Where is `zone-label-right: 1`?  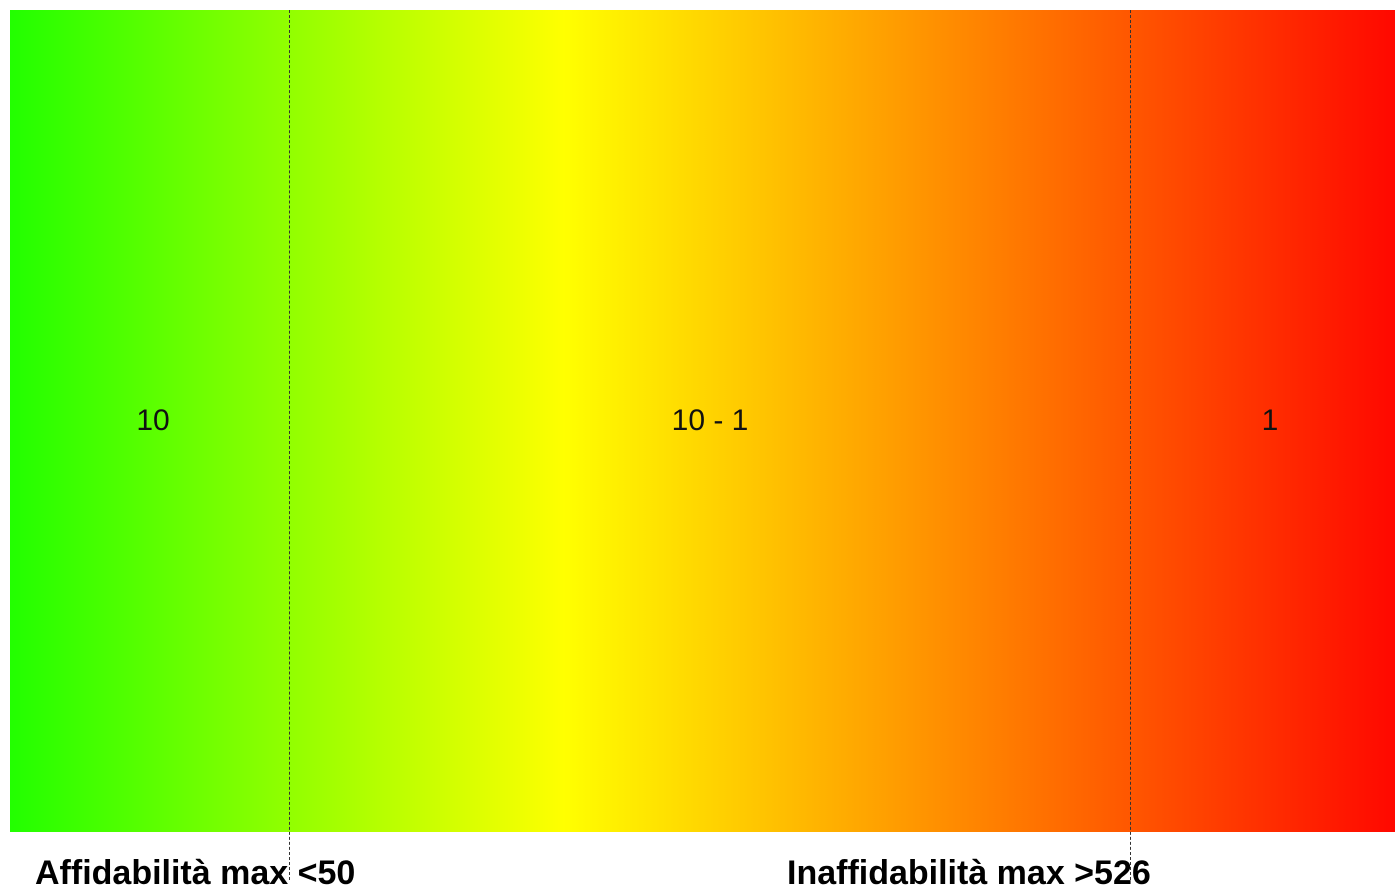 zone-label-right: 1 is located at coordinates (1270, 420).